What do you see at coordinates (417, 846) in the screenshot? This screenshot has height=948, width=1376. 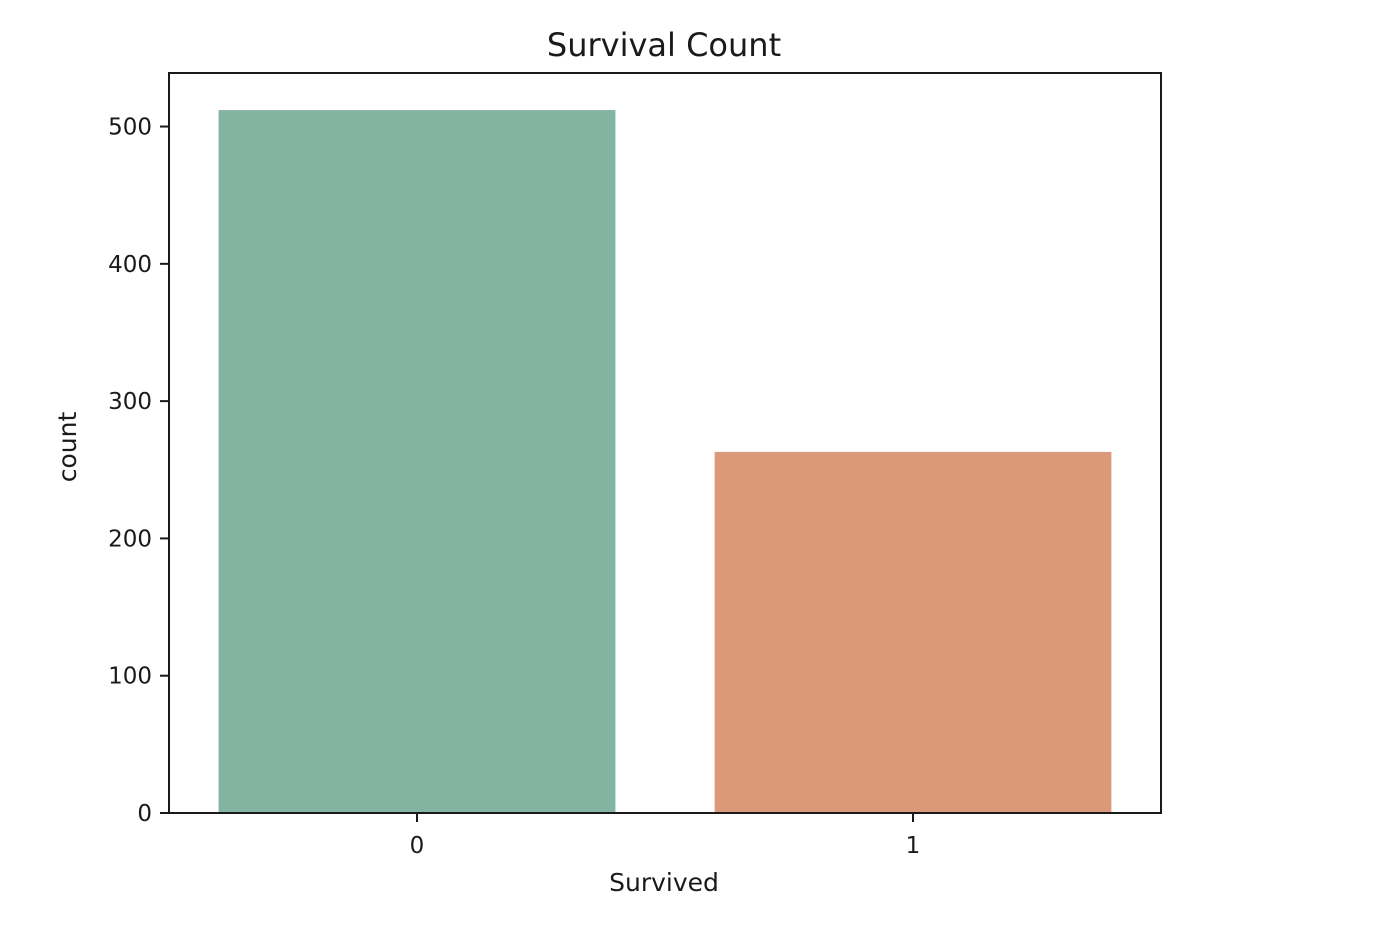 I see `x-tick-label: 0` at bounding box center [417, 846].